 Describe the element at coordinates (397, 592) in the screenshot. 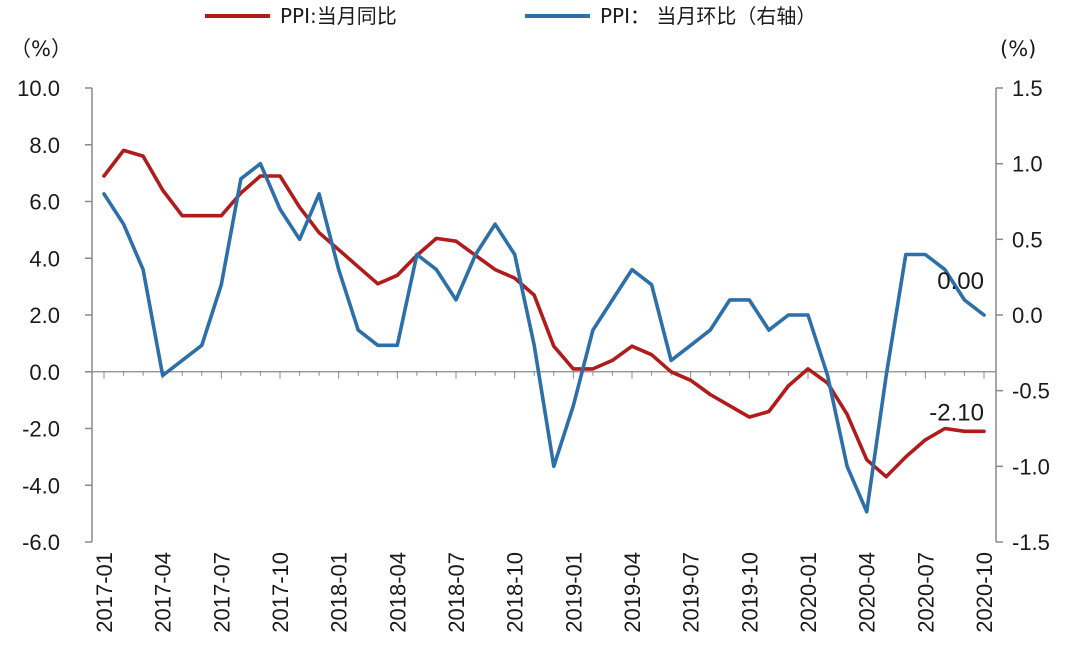

I see `x-tick-label: 2018-04` at that location.